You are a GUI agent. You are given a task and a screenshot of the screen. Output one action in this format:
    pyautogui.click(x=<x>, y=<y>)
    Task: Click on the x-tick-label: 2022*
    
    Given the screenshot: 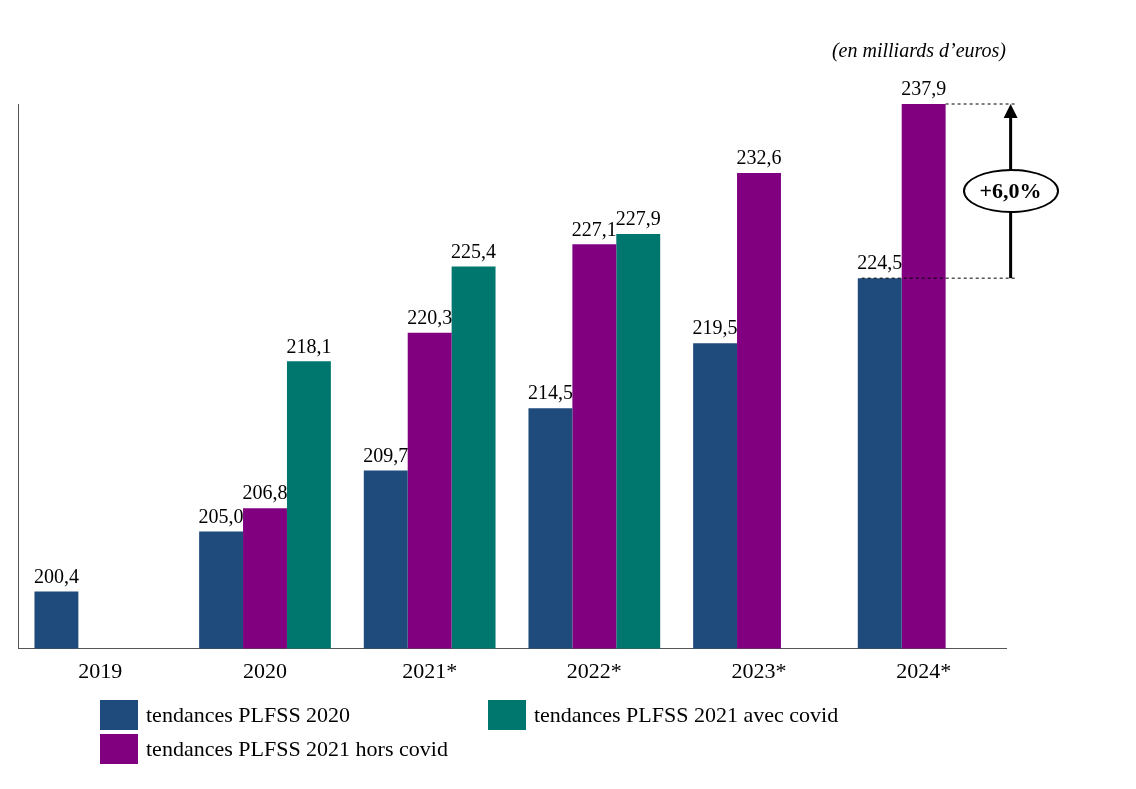 What is the action you would take?
    pyautogui.click(x=594, y=670)
    